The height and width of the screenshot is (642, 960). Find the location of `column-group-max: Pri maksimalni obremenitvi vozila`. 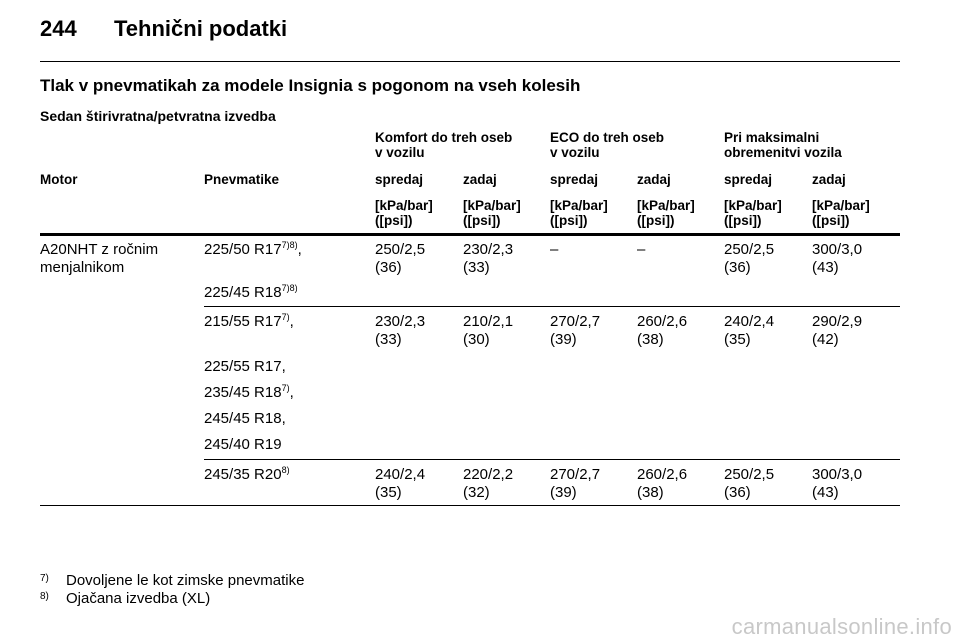

column-group-max: Pri maksimalni obremenitvi vozila is located at coordinates (783, 145).